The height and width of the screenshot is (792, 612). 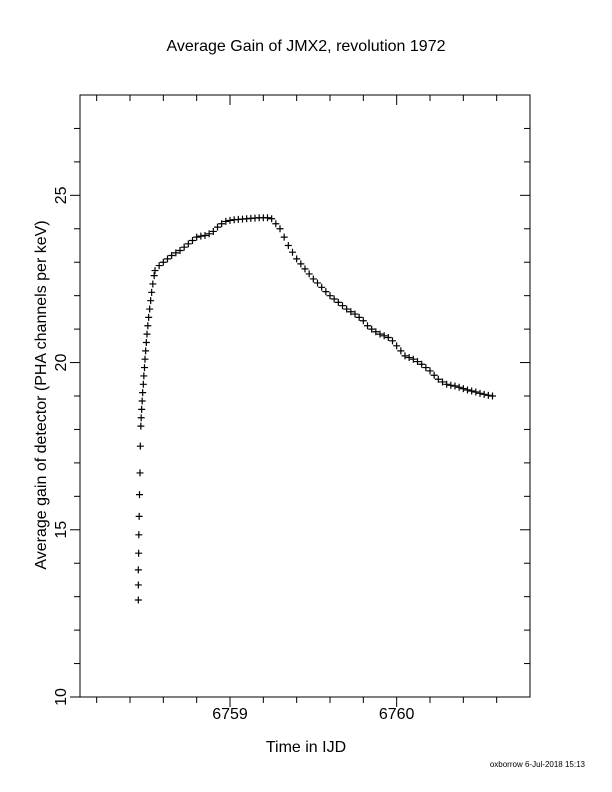 What do you see at coordinates (230, 714) in the screenshot?
I see `x-tick-label: 6759` at bounding box center [230, 714].